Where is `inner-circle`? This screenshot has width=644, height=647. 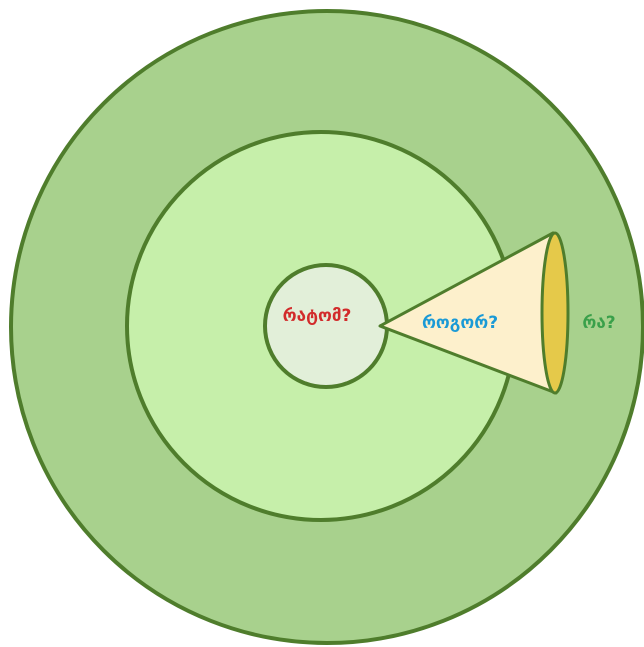 inner-circle is located at coordinates (326, 326).